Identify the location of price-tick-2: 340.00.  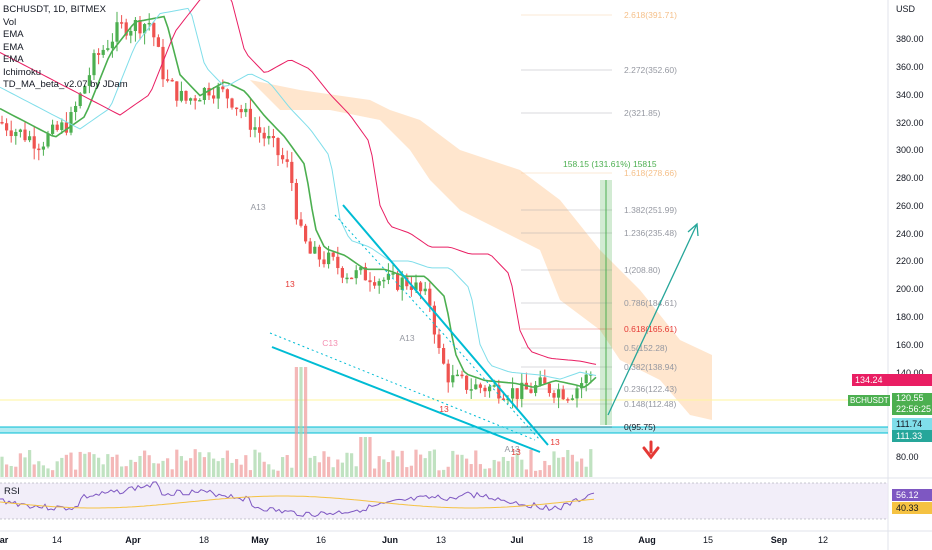
(910, 95).